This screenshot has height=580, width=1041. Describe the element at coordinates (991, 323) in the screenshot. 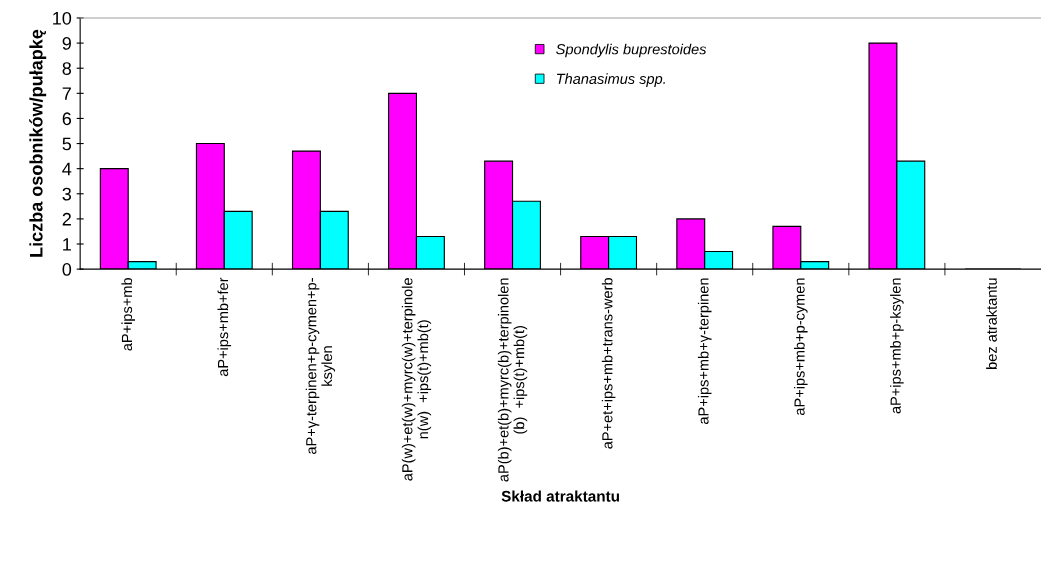

I see `x-tick-label: bez atraktantu` at that location.